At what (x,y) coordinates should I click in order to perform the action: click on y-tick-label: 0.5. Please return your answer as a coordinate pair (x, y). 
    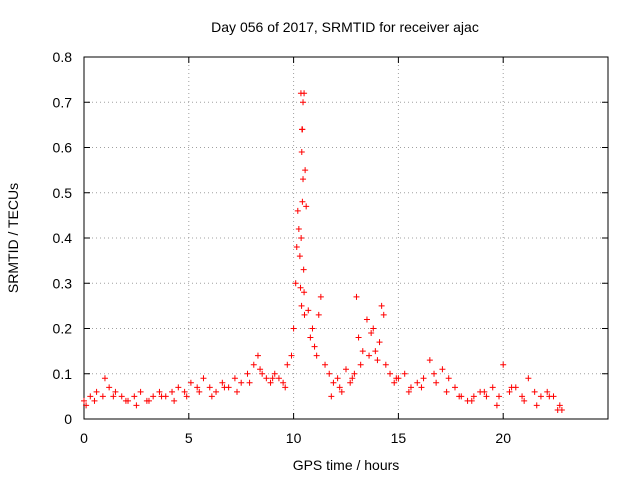
    Looking at the image, I should click on (63, 193).